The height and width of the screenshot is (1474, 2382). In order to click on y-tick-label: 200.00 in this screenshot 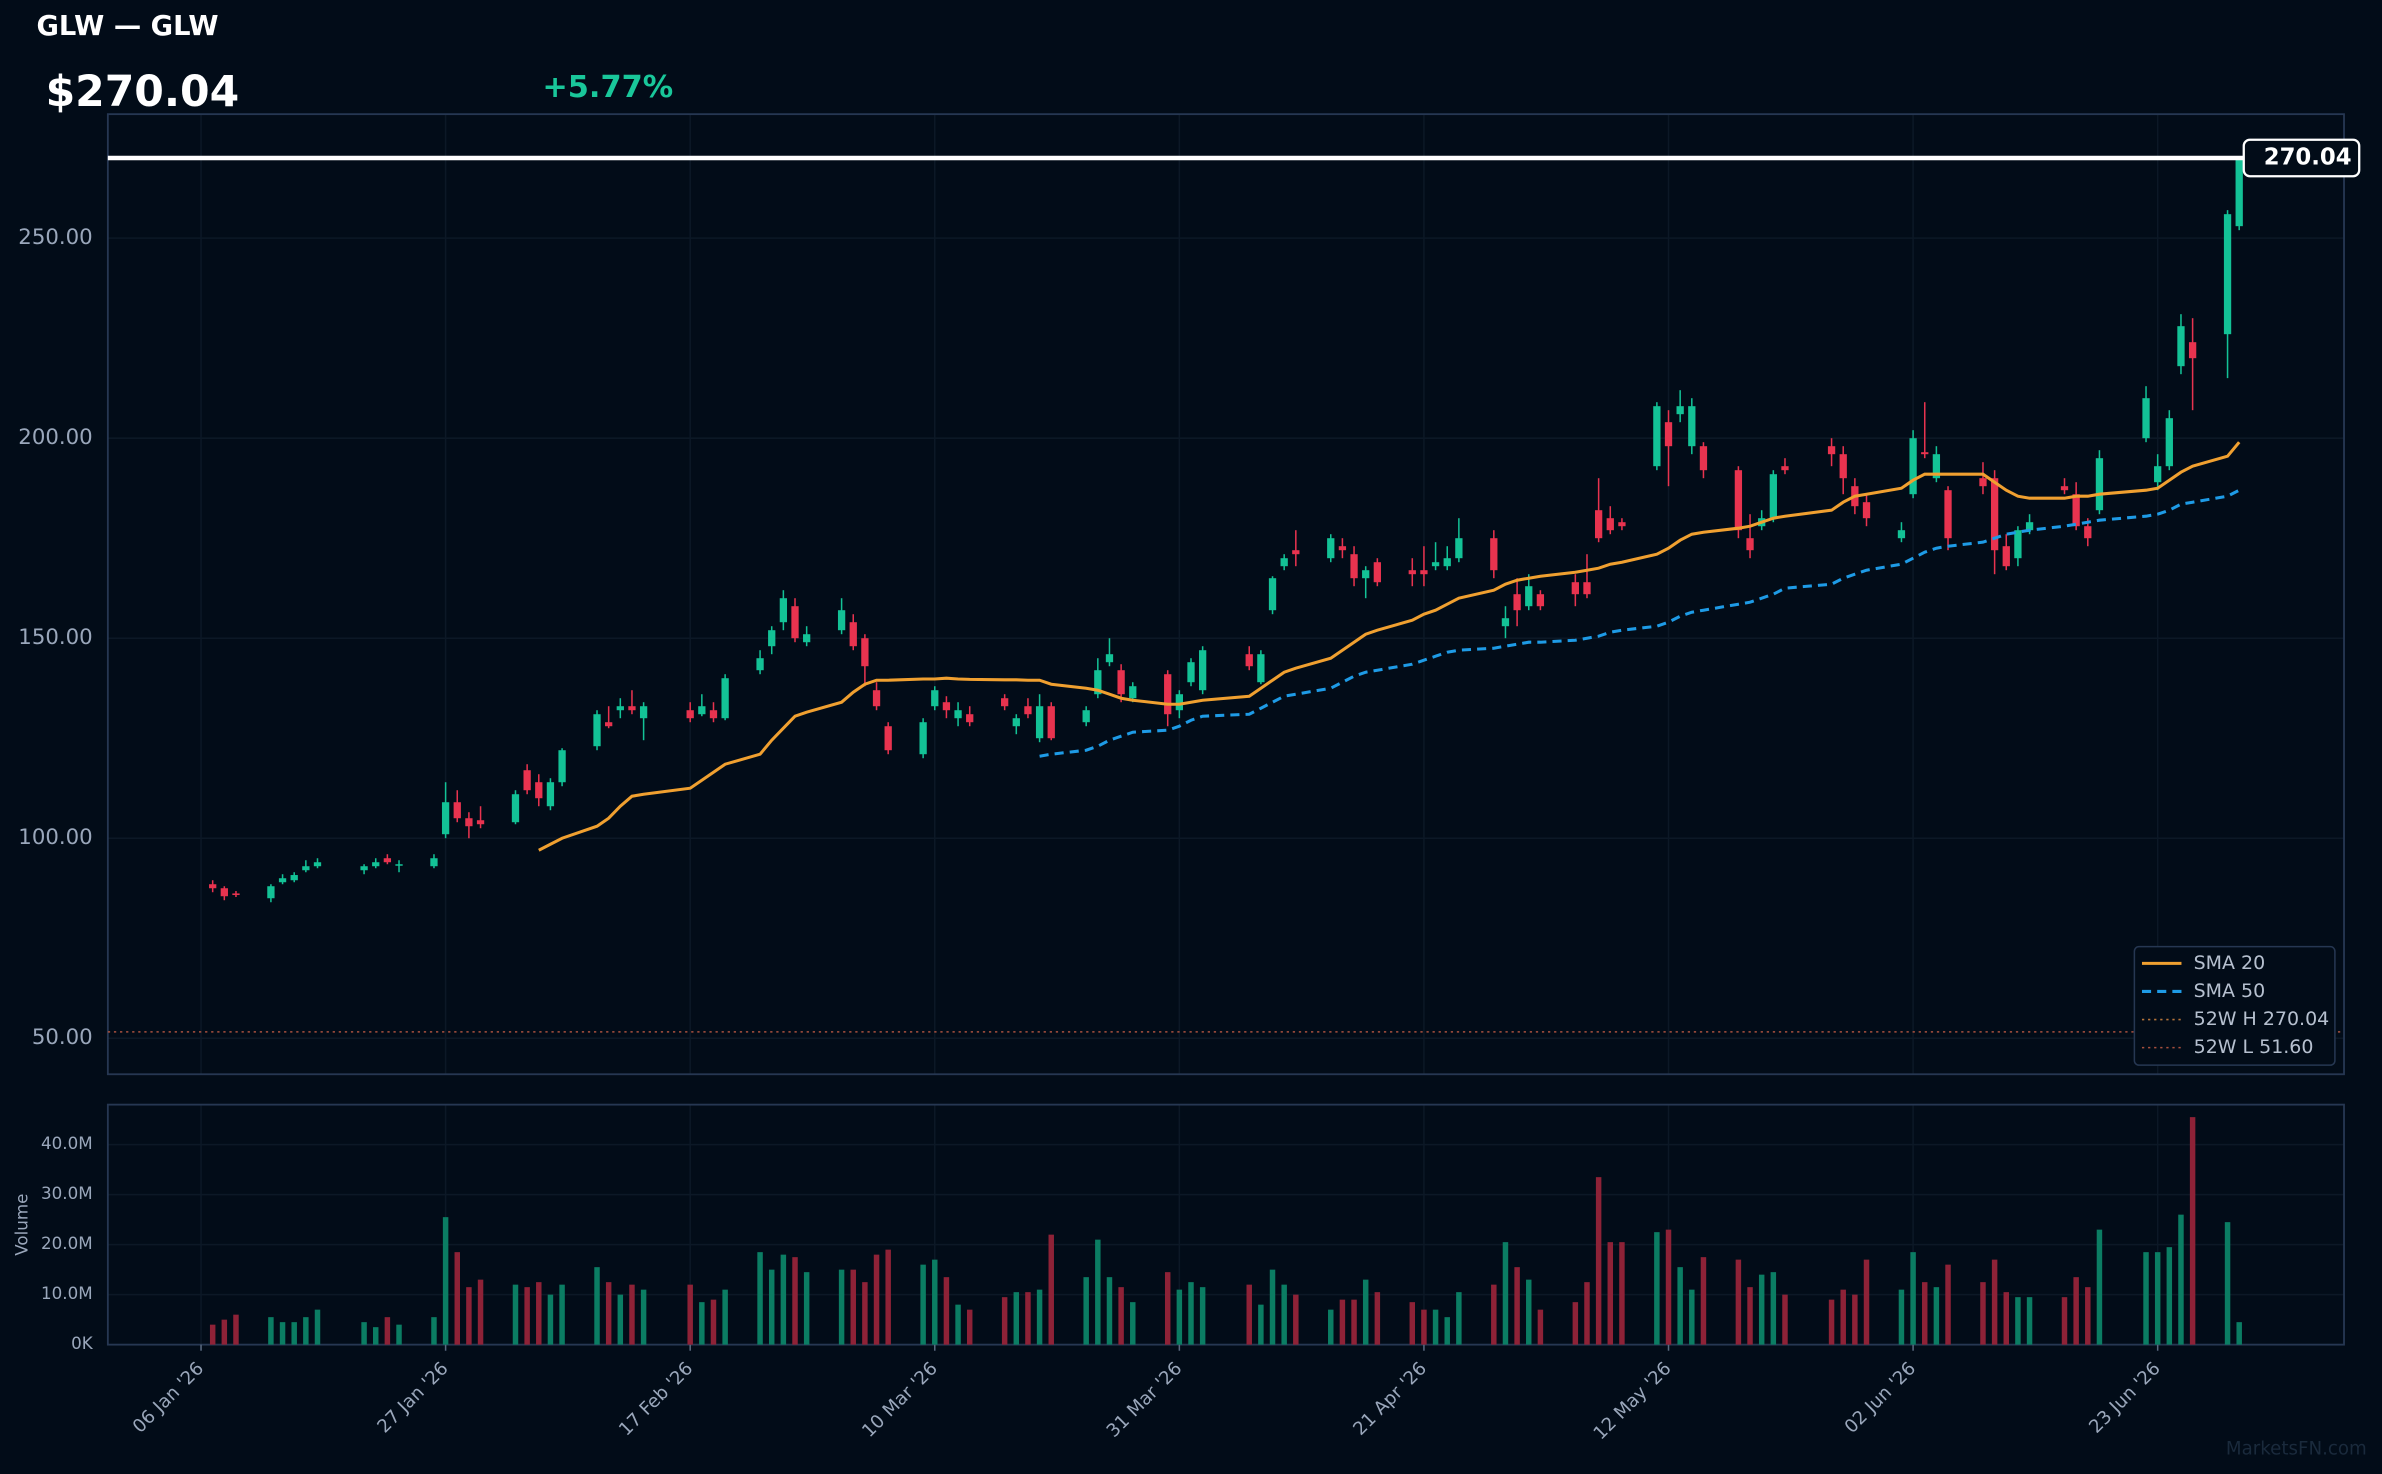, I will do `click(55, 437)`.